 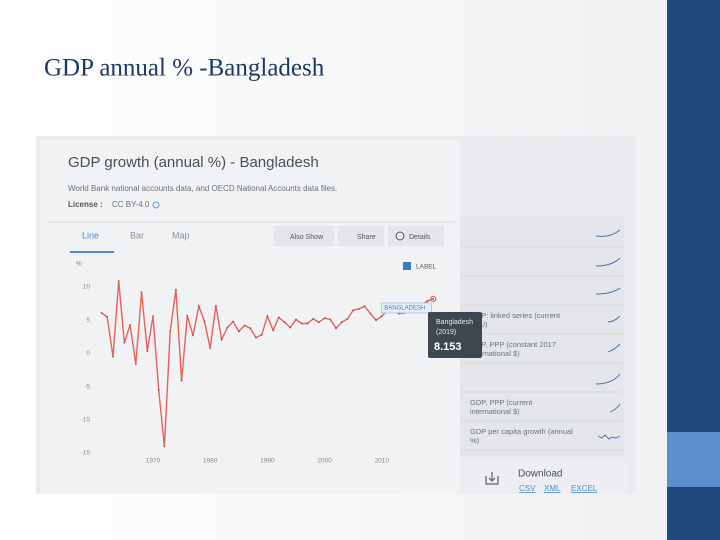 I want to click on y-tick-label: -15, so click(x=86, y=453).